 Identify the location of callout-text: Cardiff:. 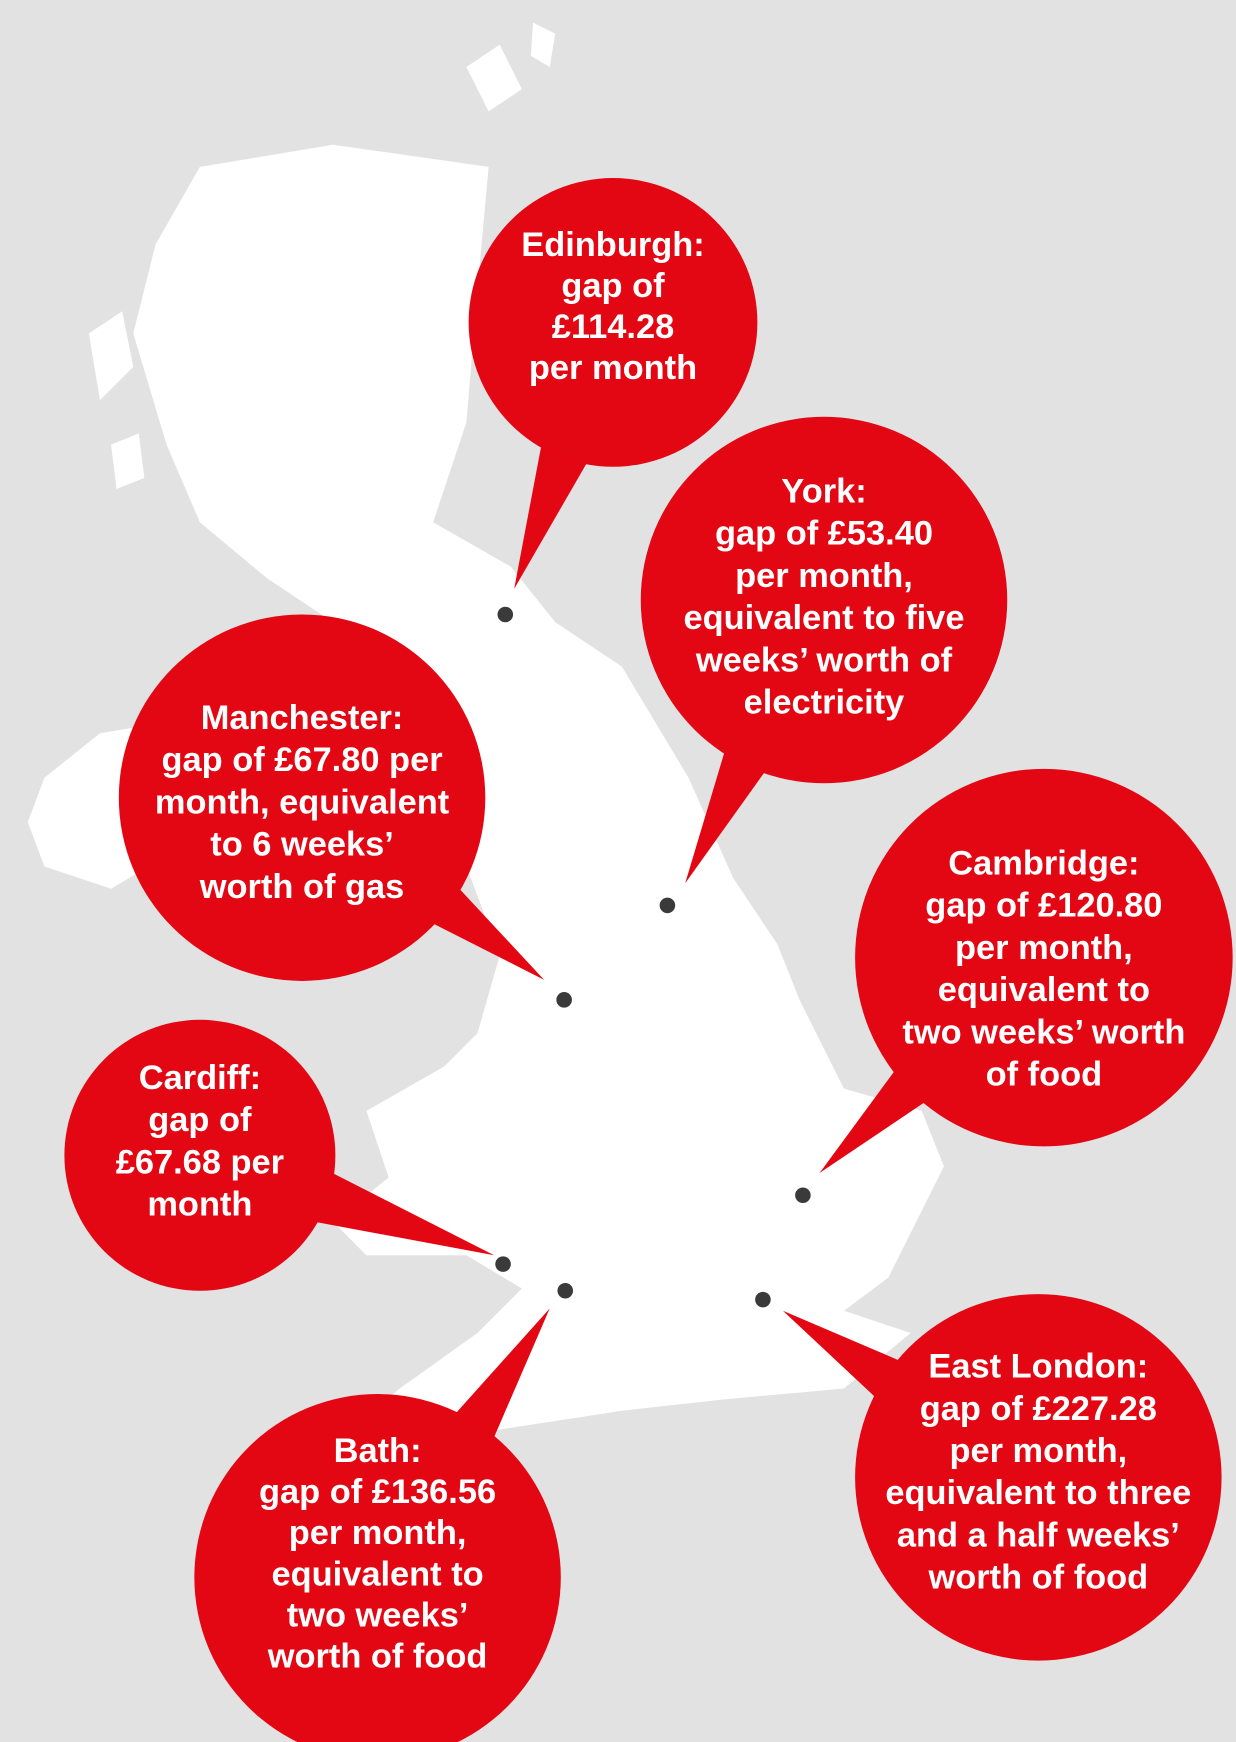
(200, 1078).